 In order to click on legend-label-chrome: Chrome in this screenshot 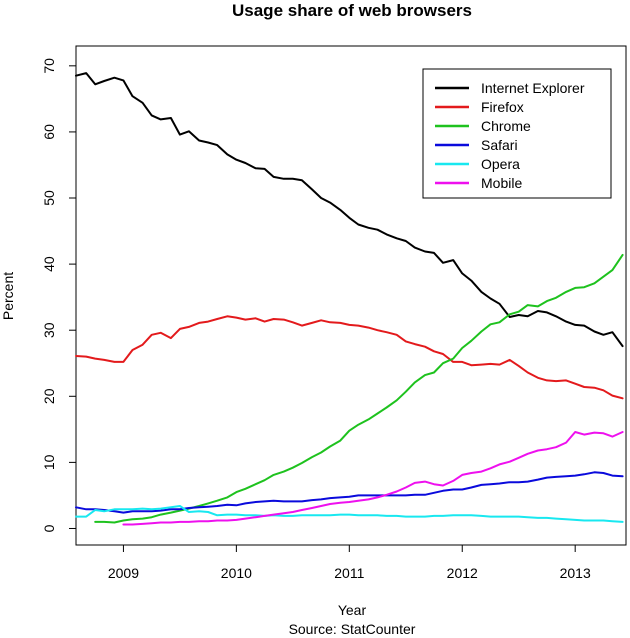, I will do `click(506, 126)`.